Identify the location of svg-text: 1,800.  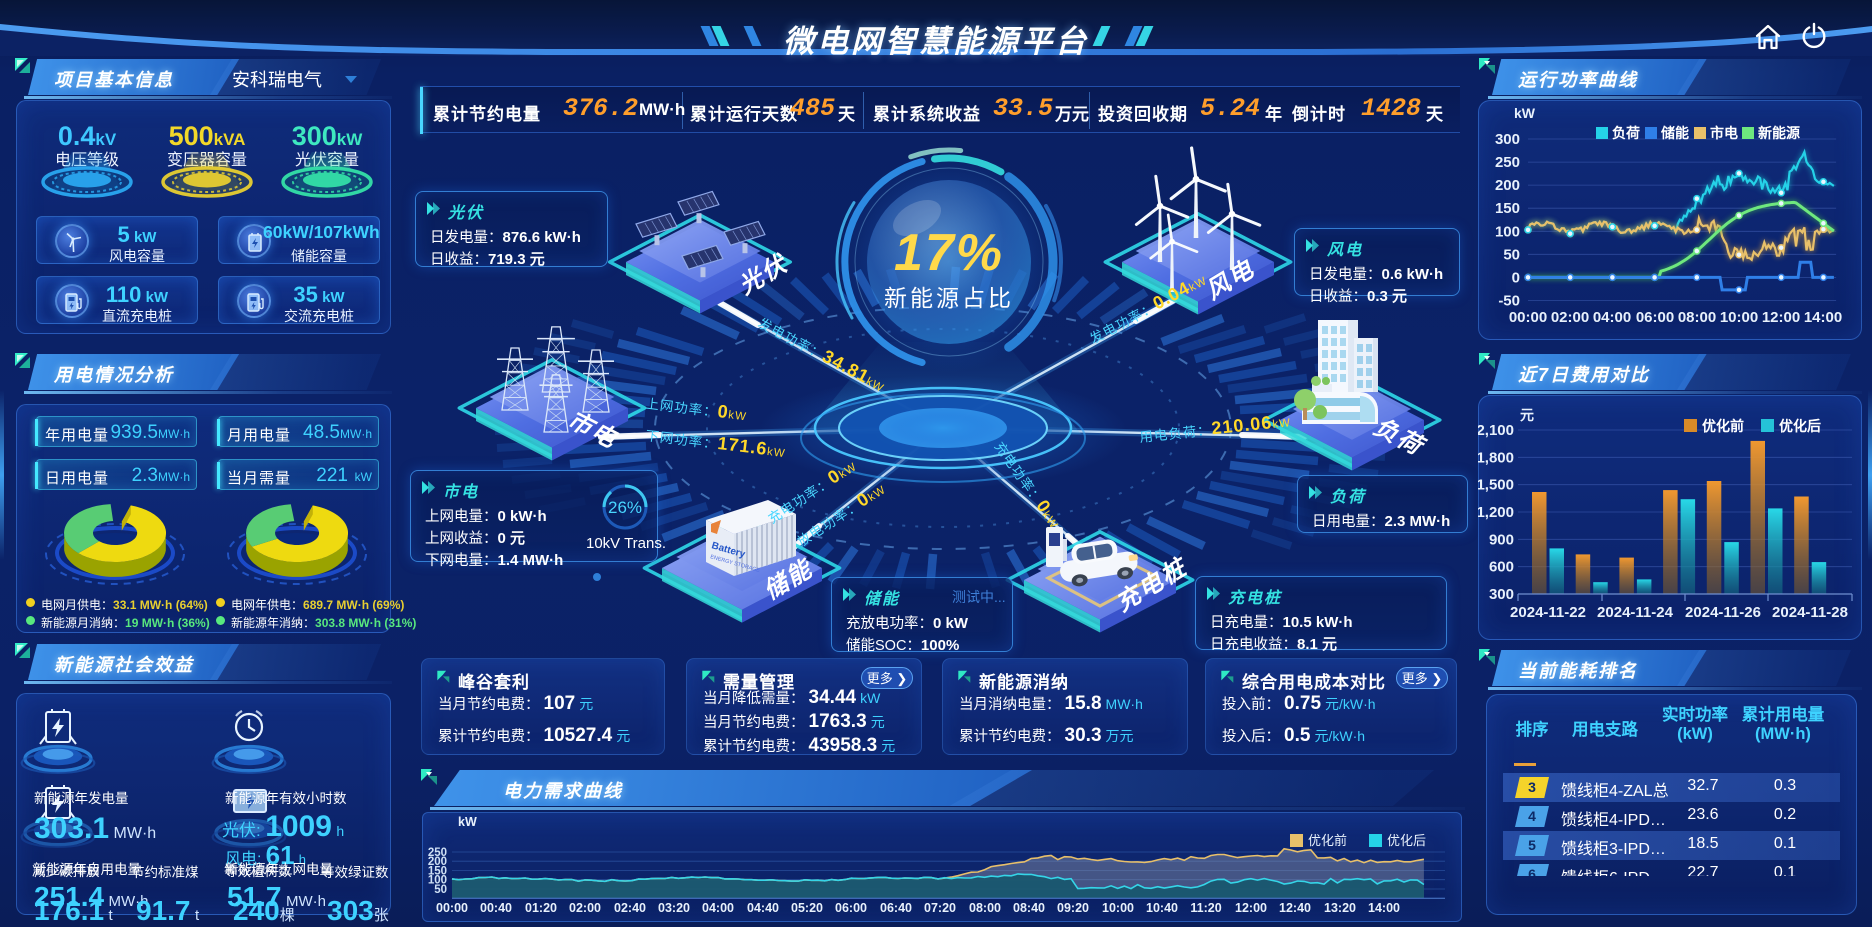
(1496, 457).